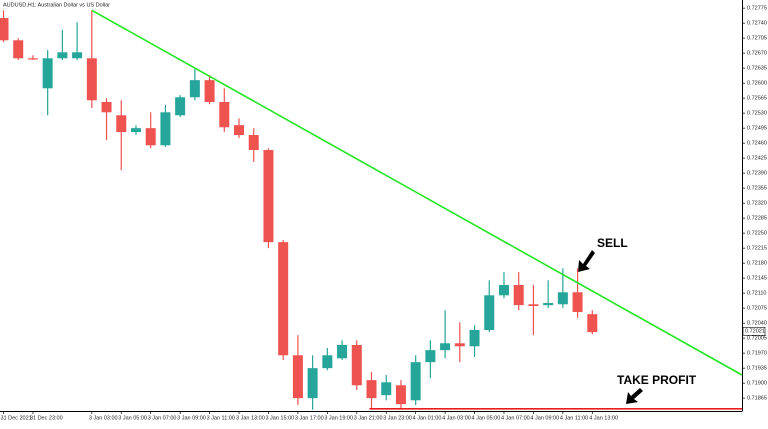  Describe the element at coordinates (757, 264) in the screenshot. I see `y-tick-label: 0.72180` at that location.